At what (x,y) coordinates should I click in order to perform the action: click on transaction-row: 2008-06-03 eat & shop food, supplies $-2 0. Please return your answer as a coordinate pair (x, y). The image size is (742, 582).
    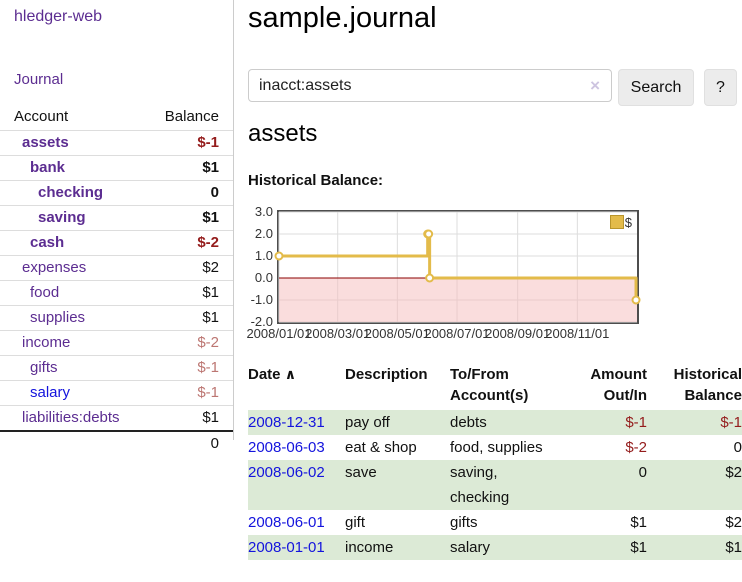
    Looking at the image, I should click on (495, 447).